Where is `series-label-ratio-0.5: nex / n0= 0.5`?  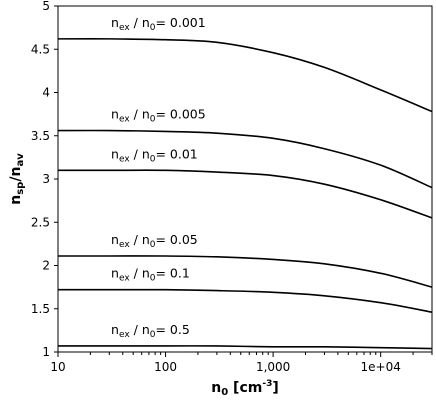
series-label-ratio-0.5: nex / n0= 0.5 is located at coordinates (150, 331).